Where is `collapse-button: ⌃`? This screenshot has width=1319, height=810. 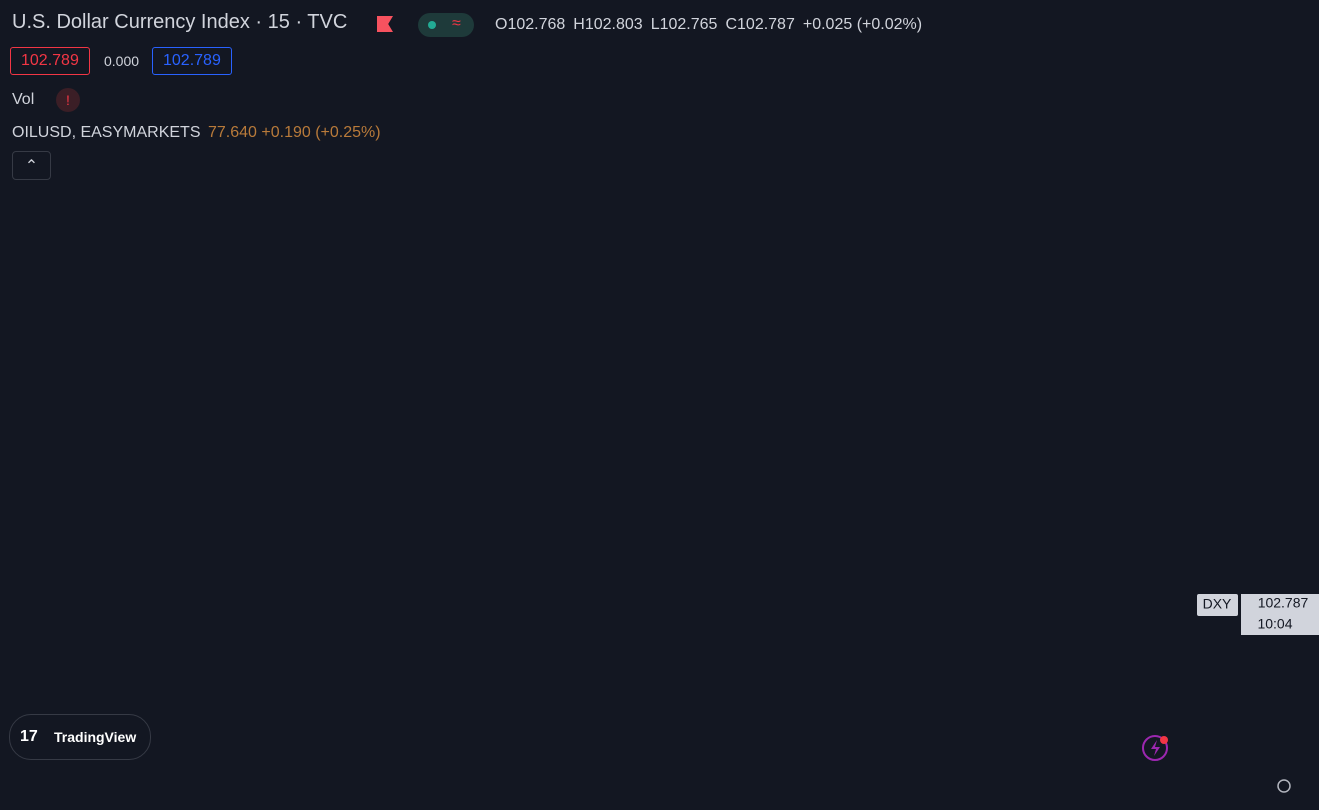 collapse-button: ⌃ is located at coordinates (31, 165).